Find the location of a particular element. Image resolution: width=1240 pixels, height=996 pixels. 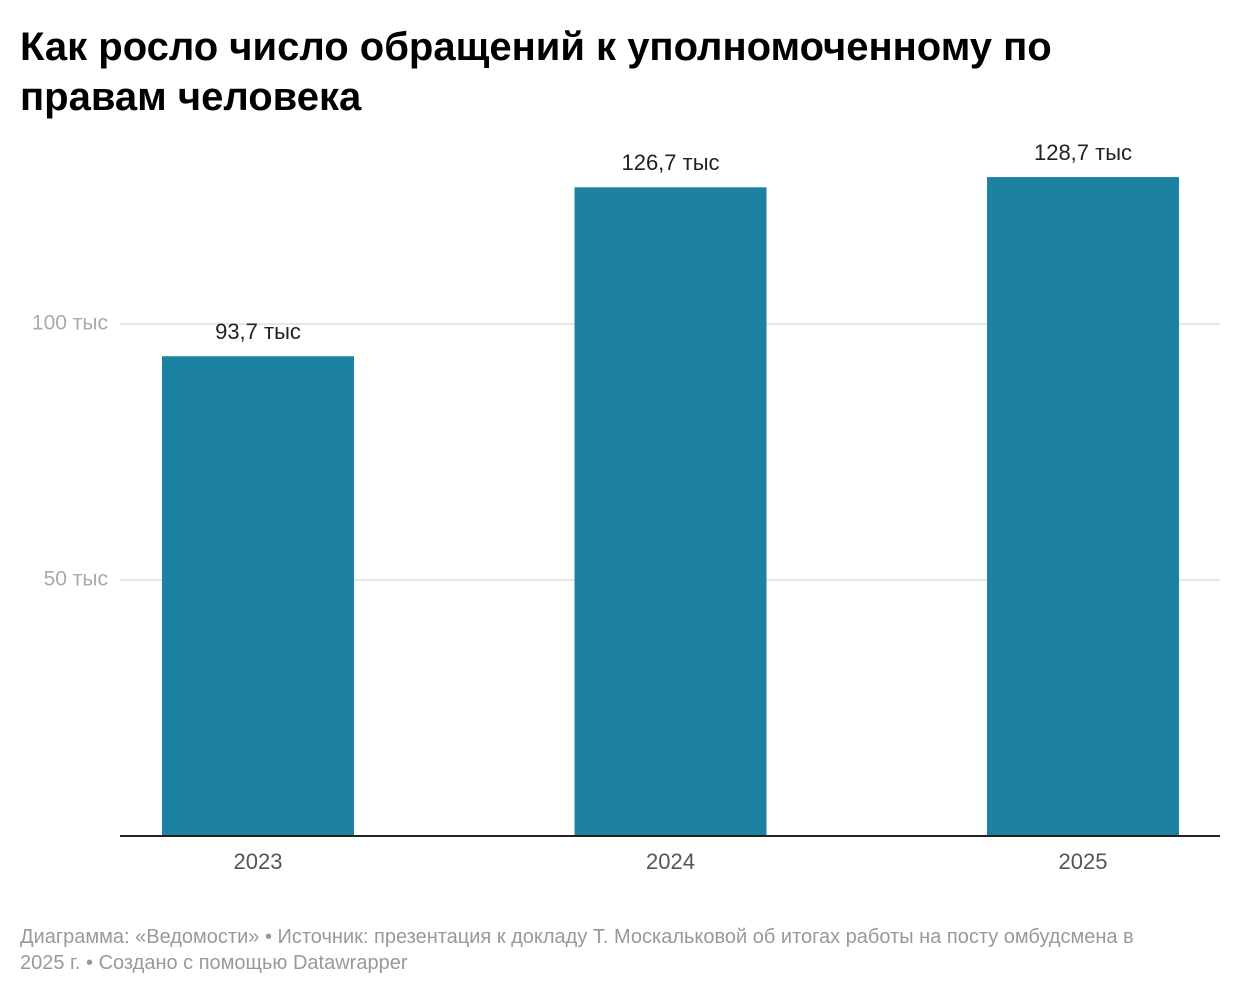

value-label: 126,7 тыс is located at coordinates (670, 162).